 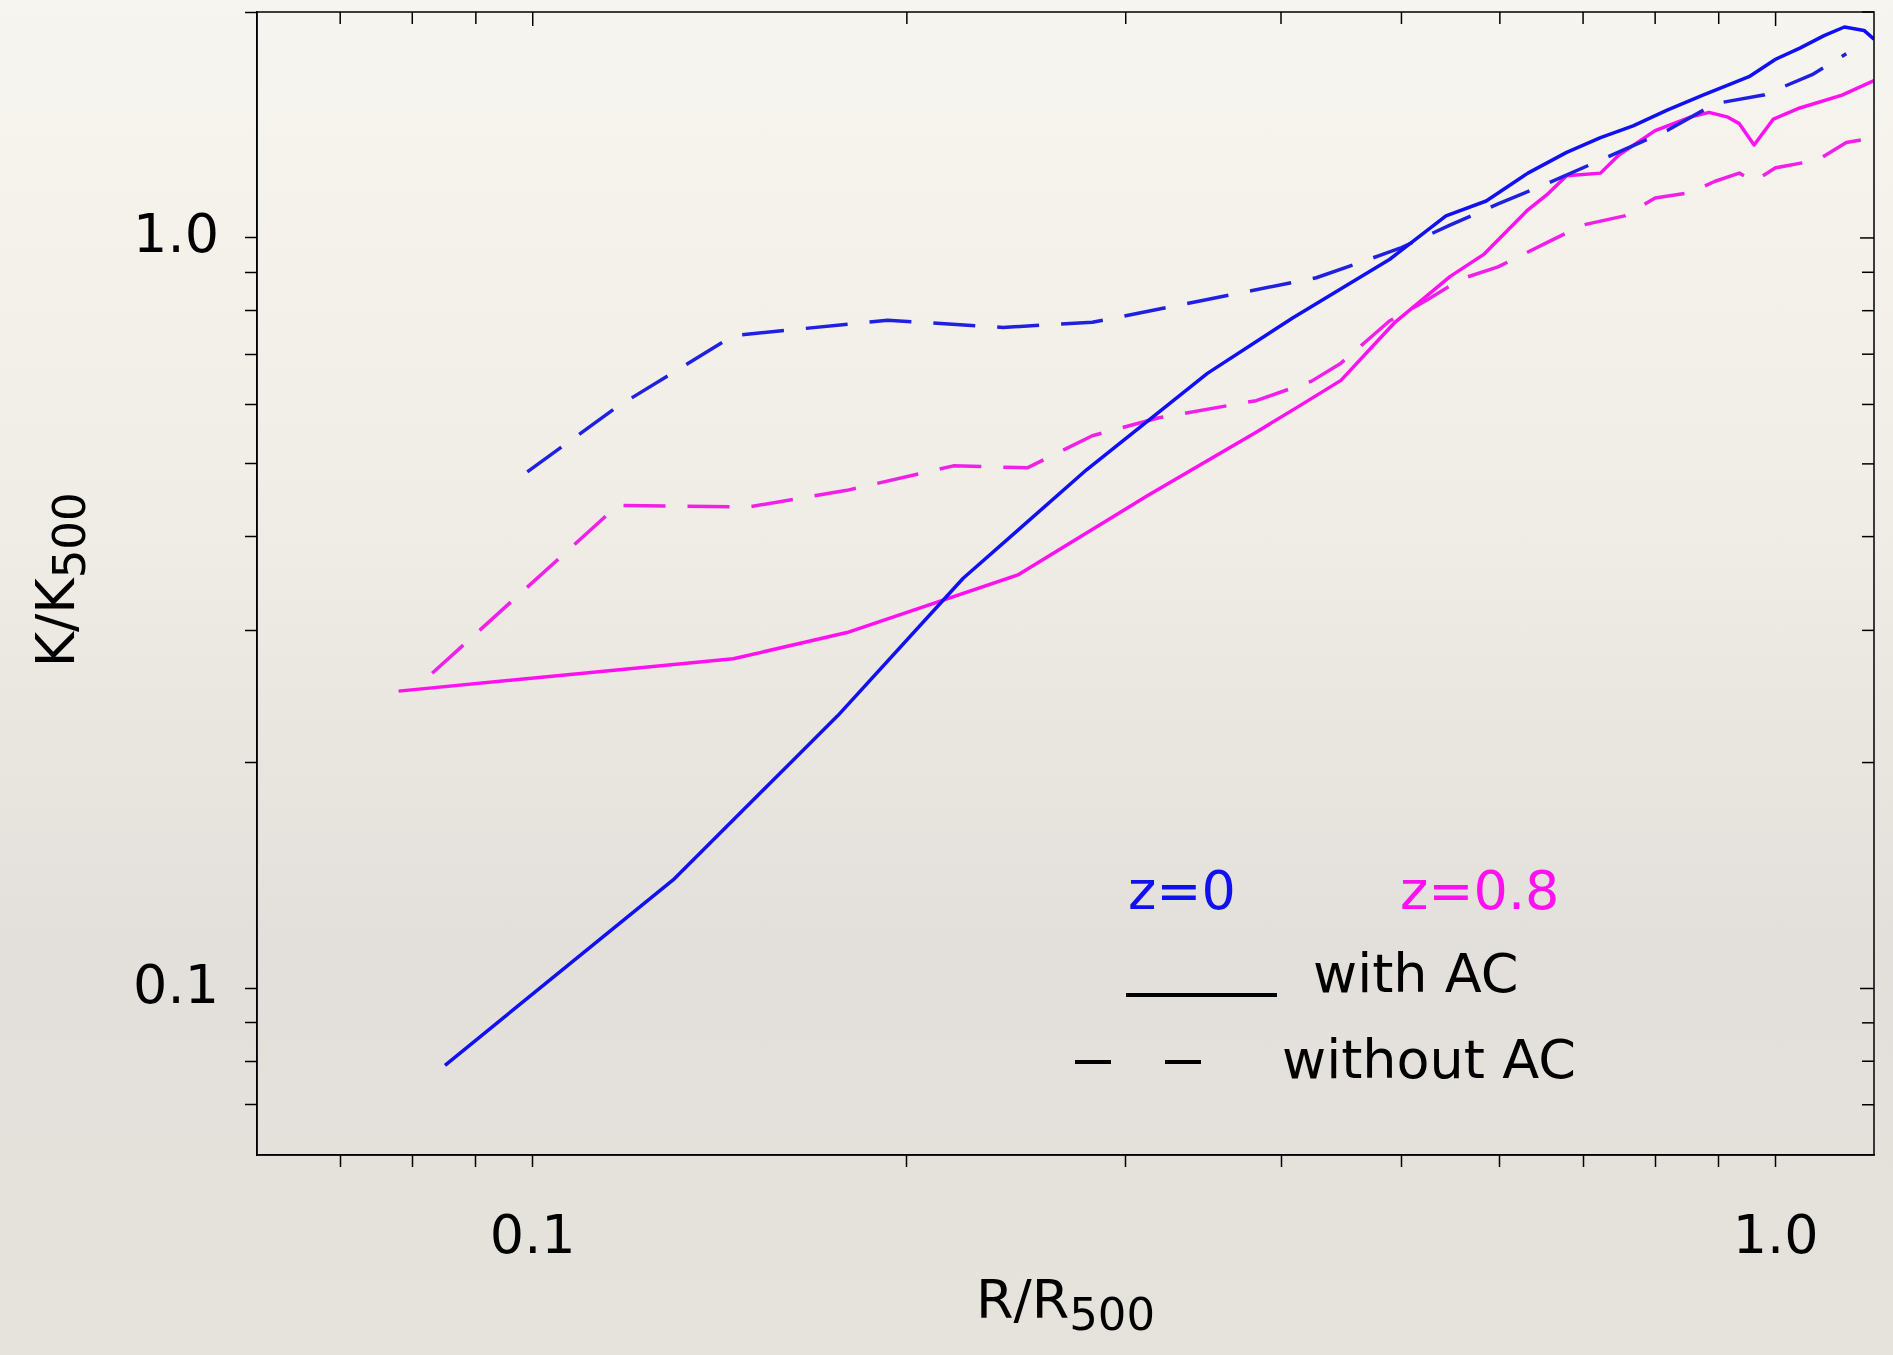 I want to click on annotation: without AC, so click(x=1429, y=1059).